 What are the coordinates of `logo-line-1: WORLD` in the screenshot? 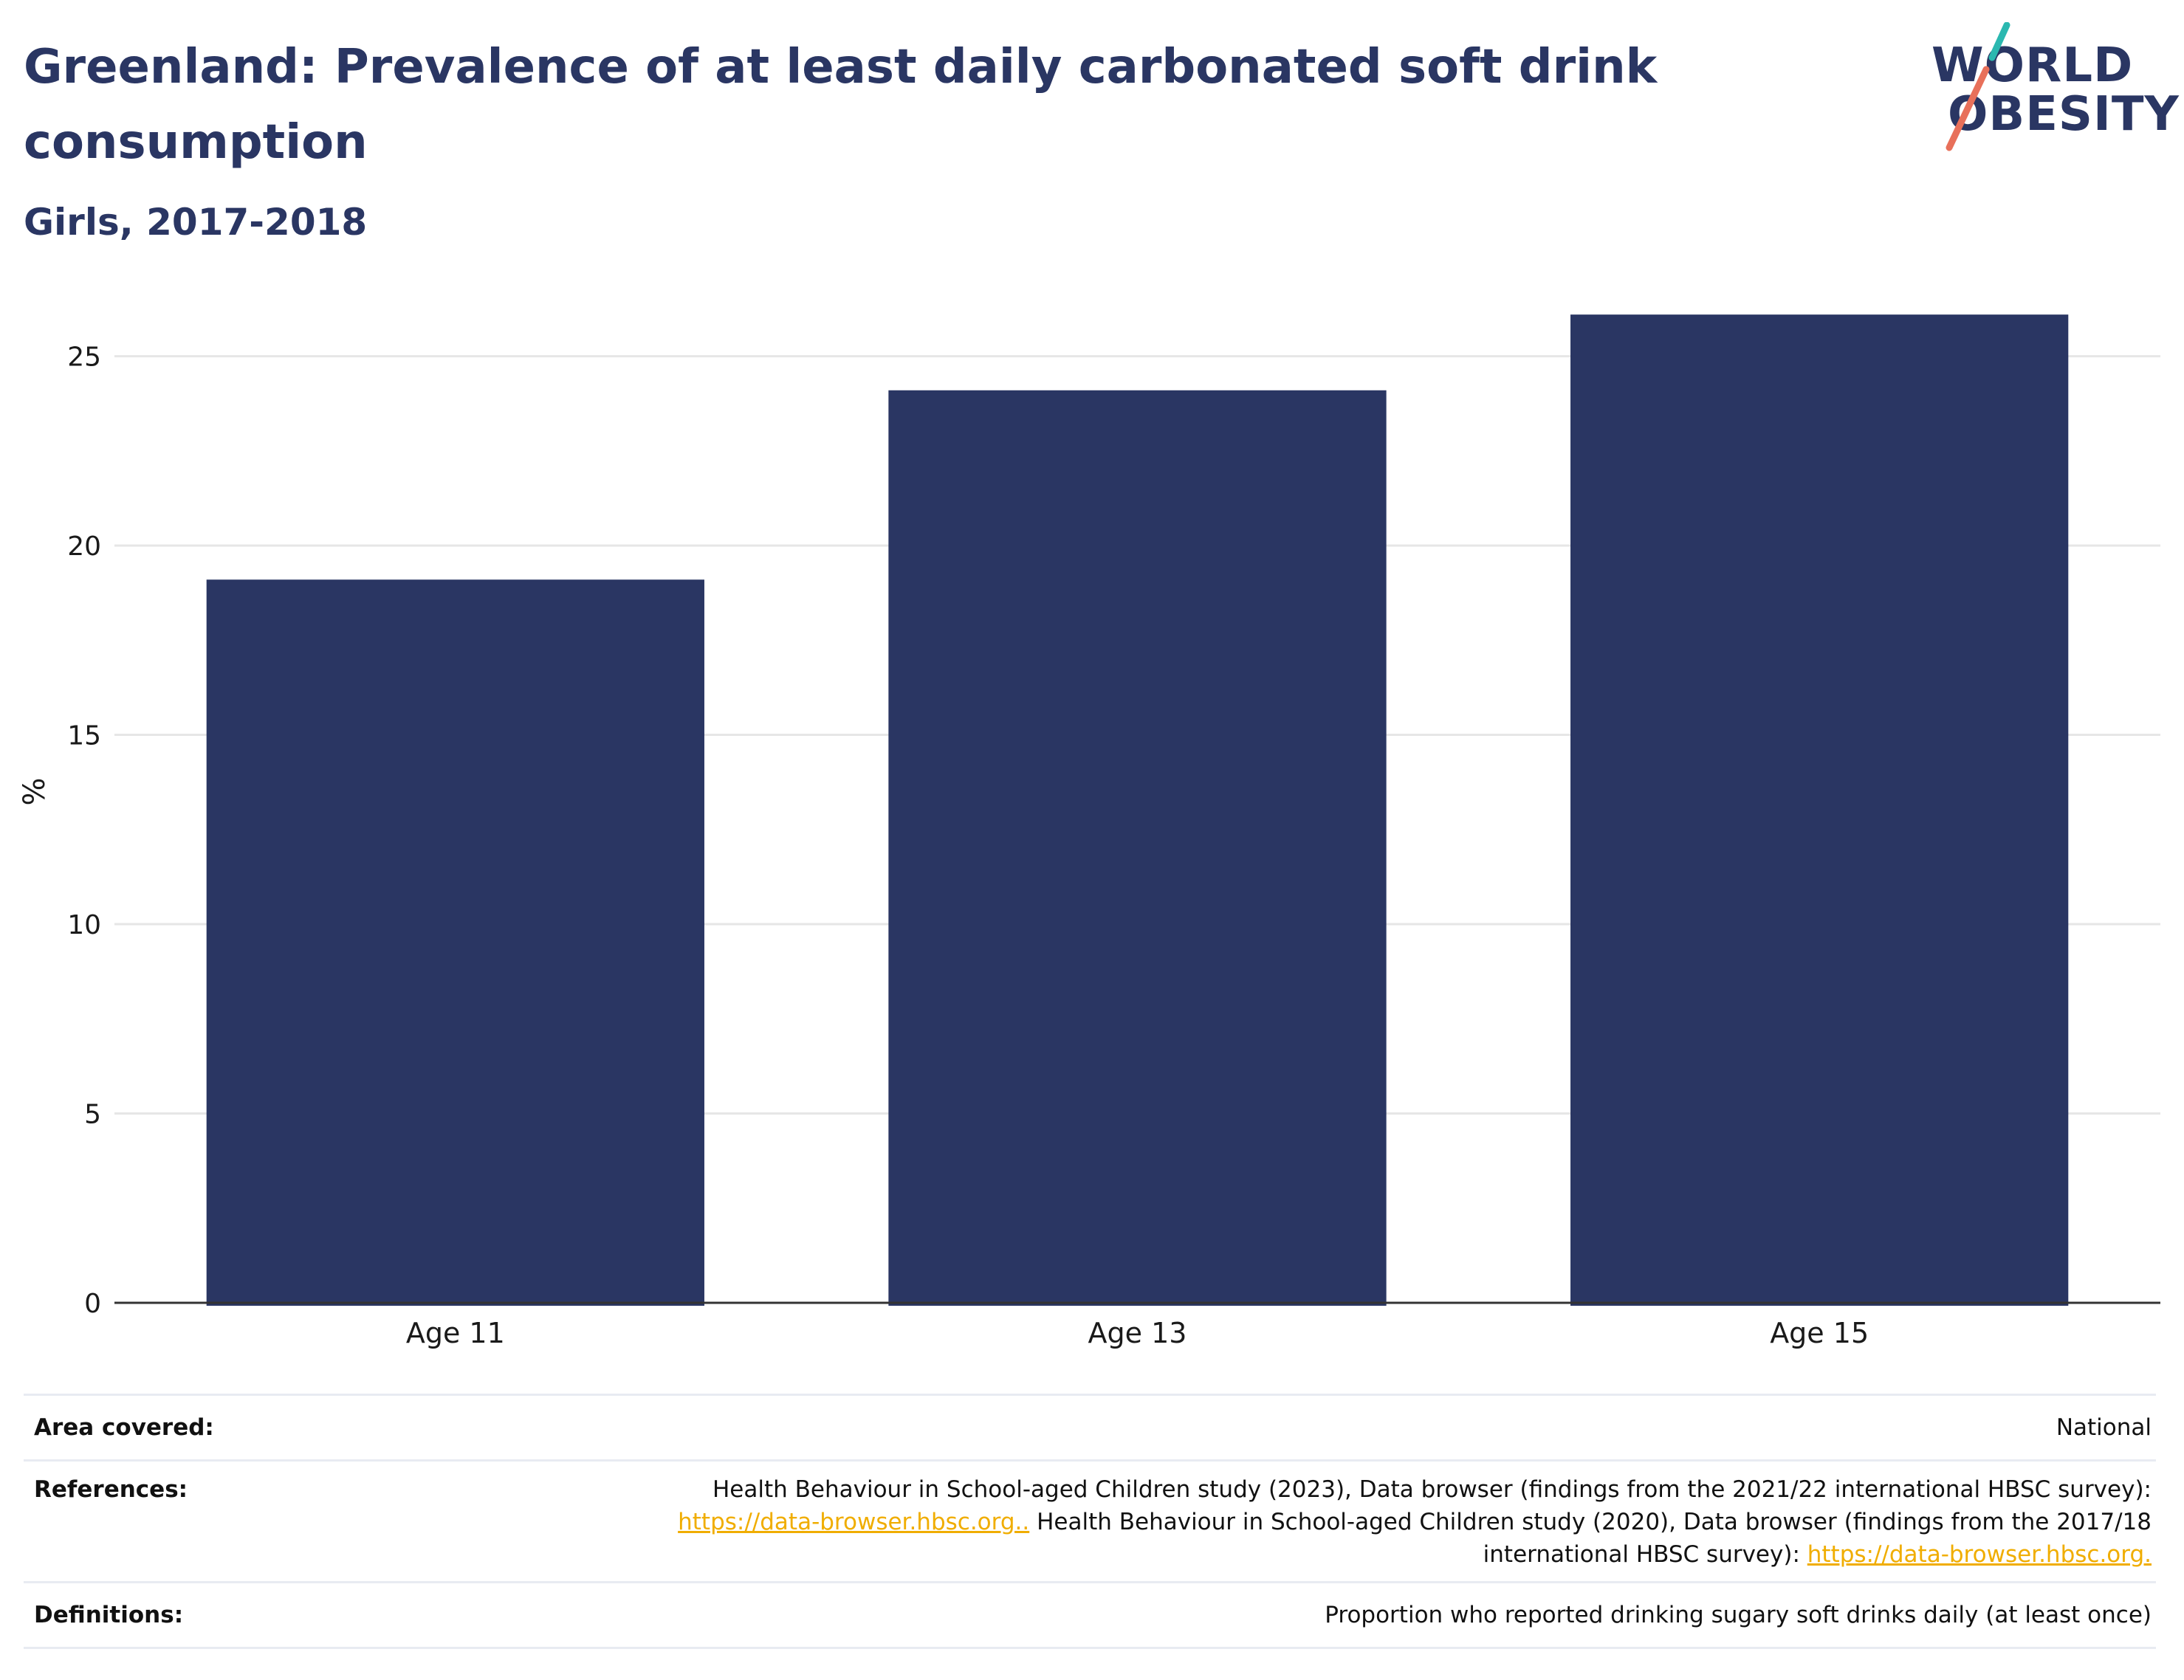 It's located at (2033, 65).